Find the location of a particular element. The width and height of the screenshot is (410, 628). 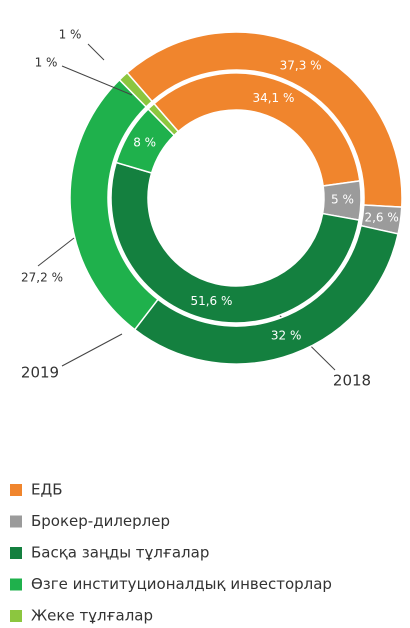

legend-label: Жеке тұлғалар is located at coordinates (92, 616).